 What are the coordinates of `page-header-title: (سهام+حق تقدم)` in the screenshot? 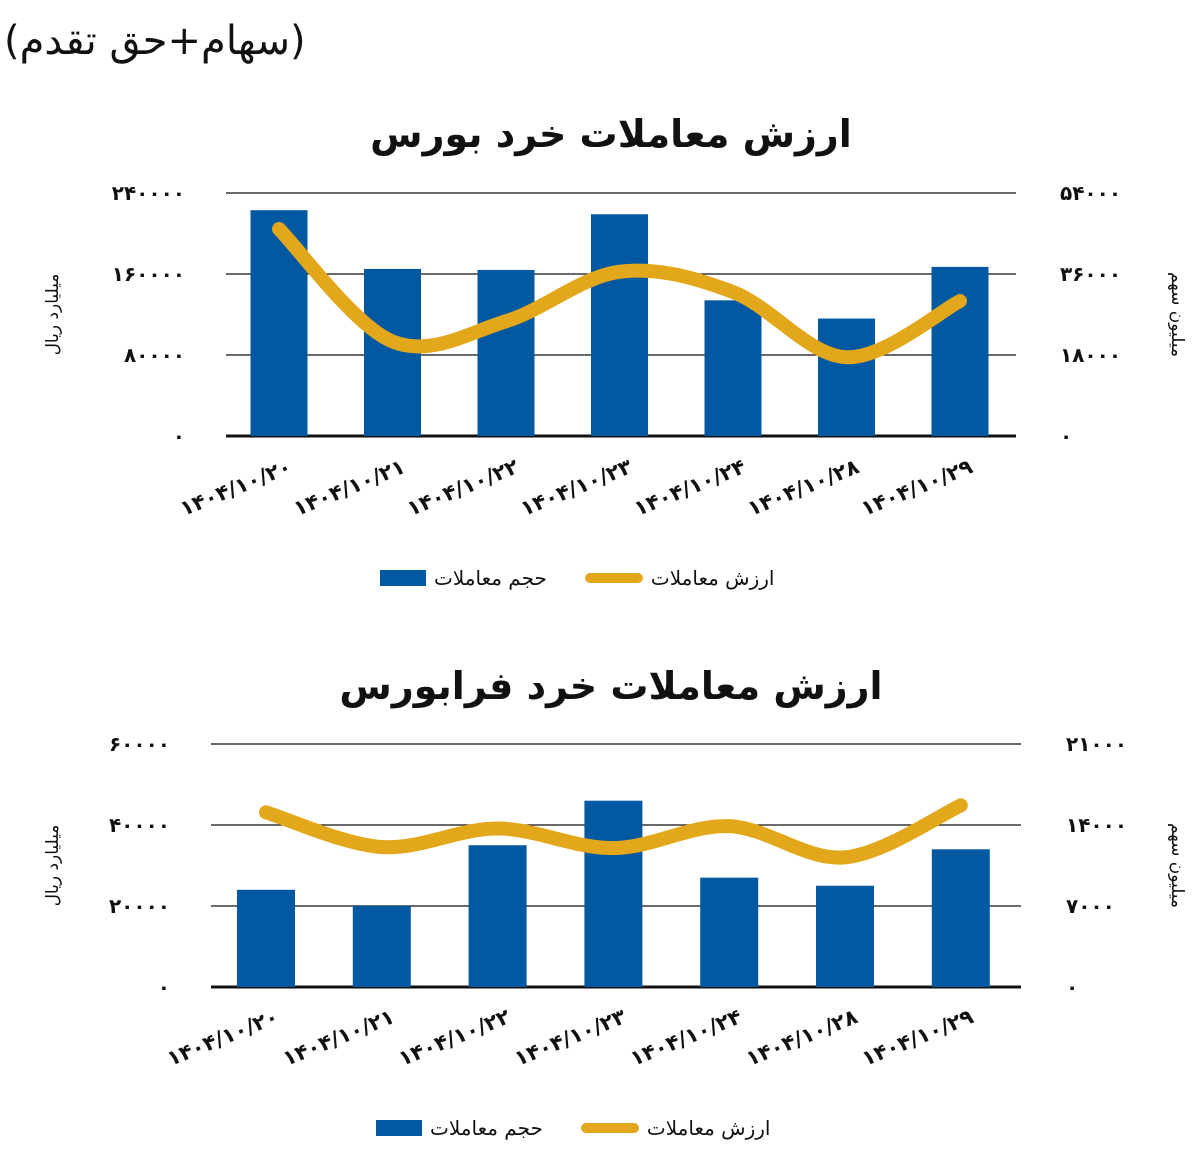 It's located at (155, 41).